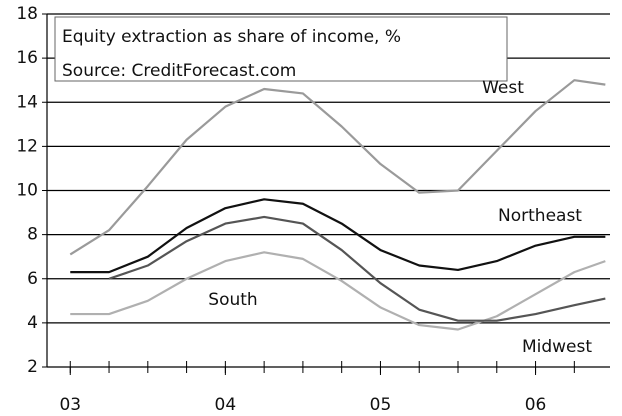 The width and height of the screenshot is (622, 416). What do you see at coordinates (27, 191) in the screenshot?
I see `y-tick-label: 10` at bounding box center [27, 191].